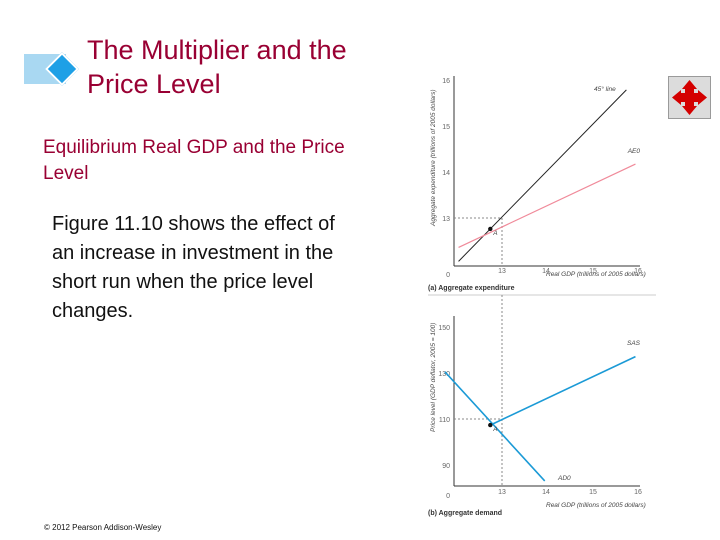 Image resolution: width=720 pixels, height=540 pixels. What do you see at coordinates (103, 527) in the screenshot?
I see `copyright-notice: © 2012 Pearson Addison-Wesley` at bounding box center [103, 527].